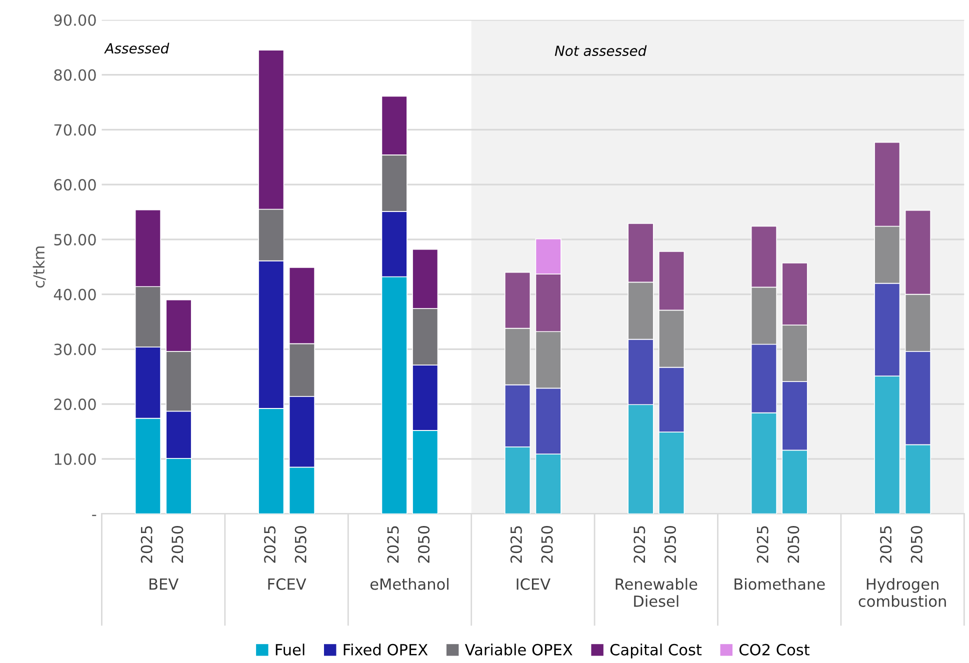 This screenshot has height=663, width=969. I want to click on legend-label: Variable OPEX, so click(518, 650).